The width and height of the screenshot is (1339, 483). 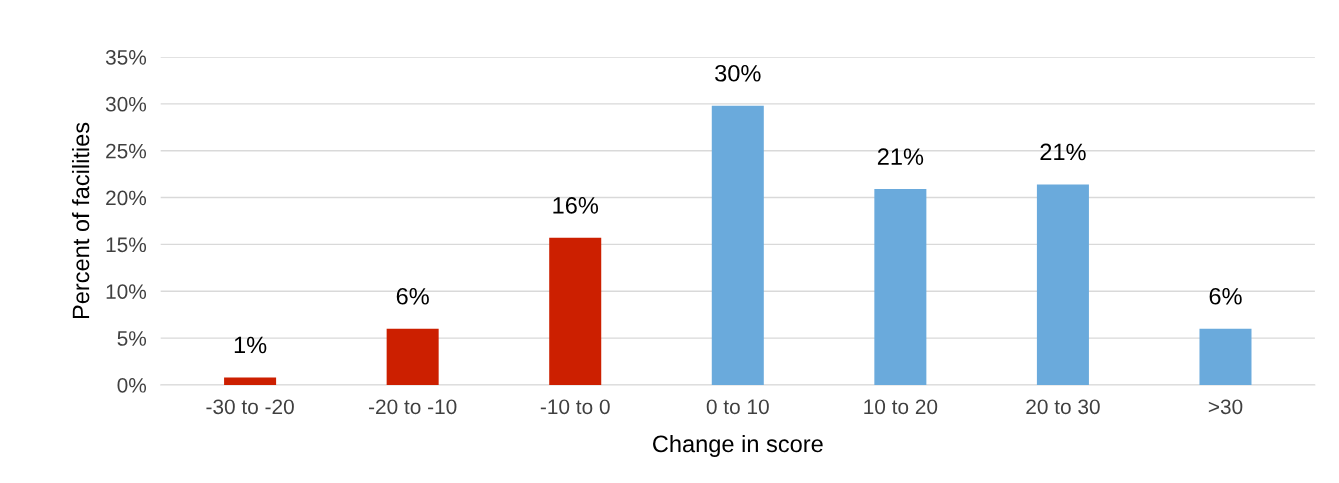 What do you see at coordinates (738, 73) in the screenshot?
I see `data-label: 30%` at bounding box center [738, 73].